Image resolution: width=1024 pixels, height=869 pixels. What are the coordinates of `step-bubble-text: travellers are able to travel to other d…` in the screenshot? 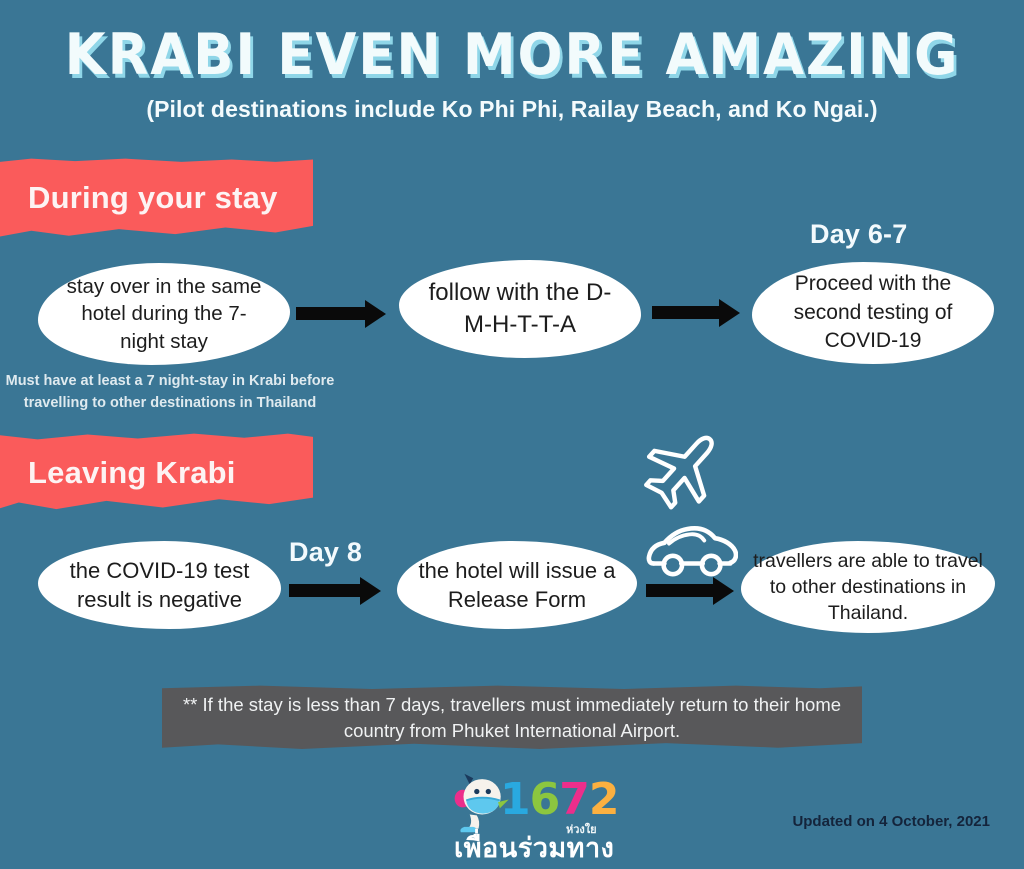 It's located at (868, 587).